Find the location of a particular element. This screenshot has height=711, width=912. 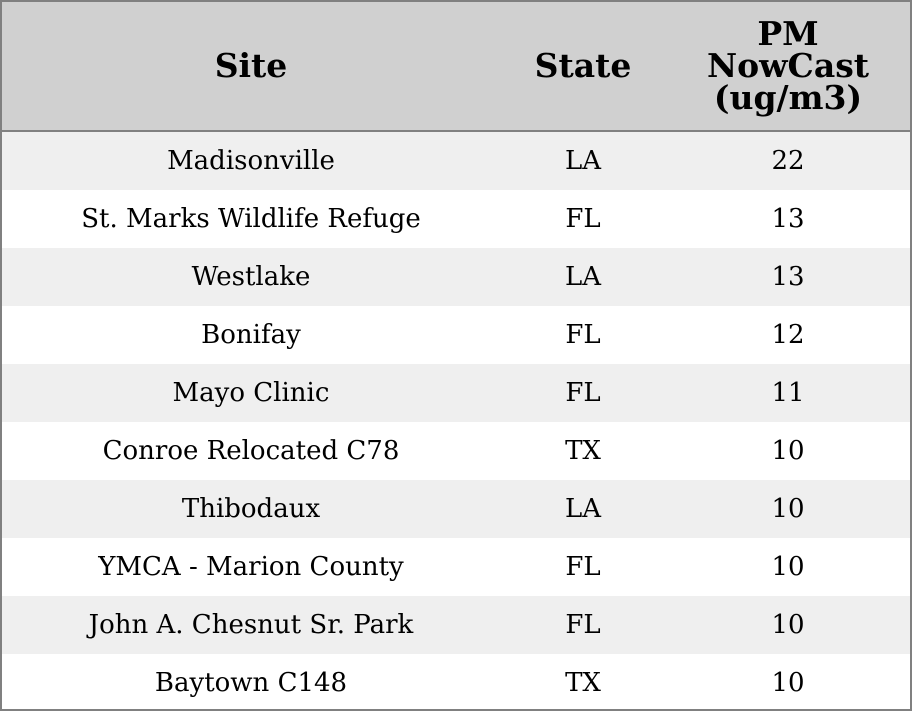

table-cell: Bonifay is located at coordinates (251, 335).